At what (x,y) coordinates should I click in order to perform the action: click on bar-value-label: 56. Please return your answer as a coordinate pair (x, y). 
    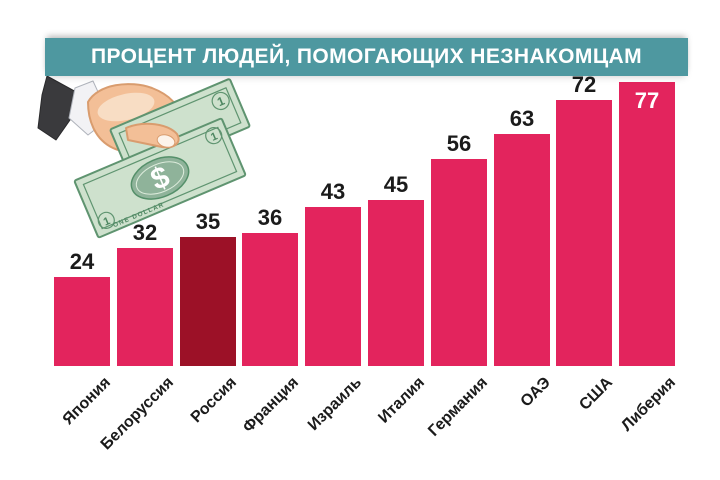
    Looking at the image, I should click on (459, 143).